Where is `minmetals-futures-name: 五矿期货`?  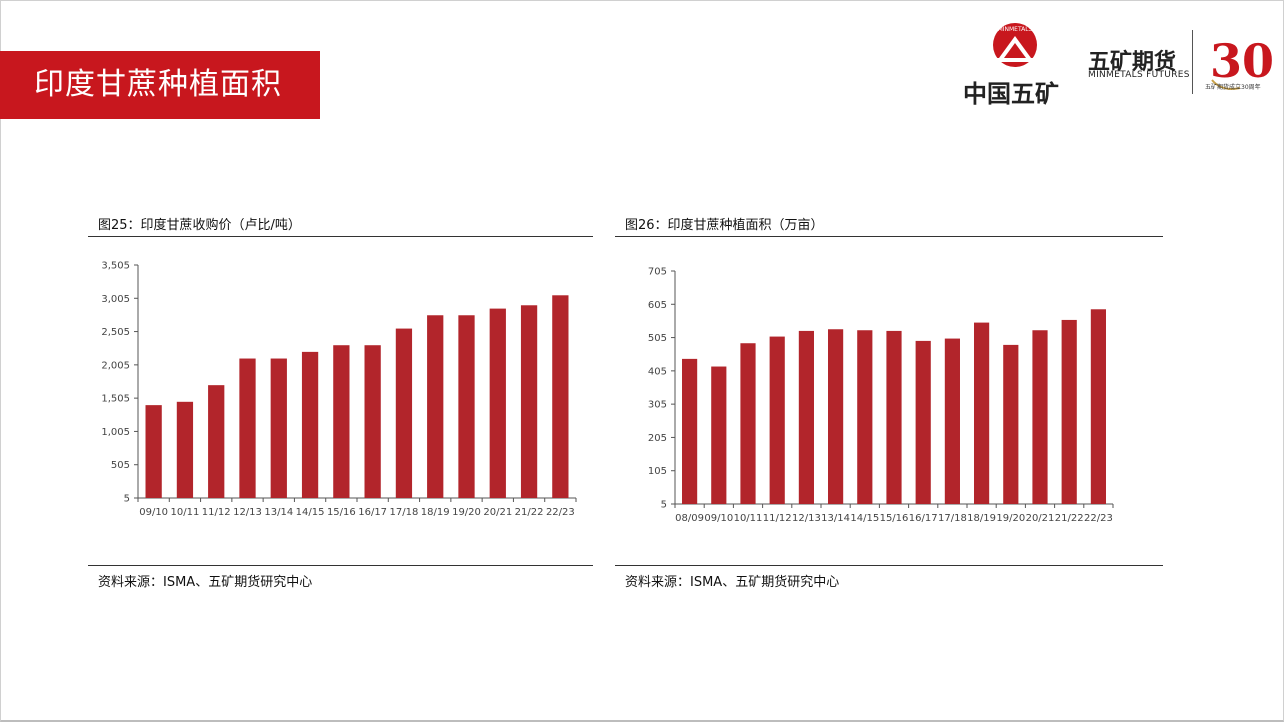
minmetals-futures-name: 五矿期货 is located at coordinates (1132, 62).